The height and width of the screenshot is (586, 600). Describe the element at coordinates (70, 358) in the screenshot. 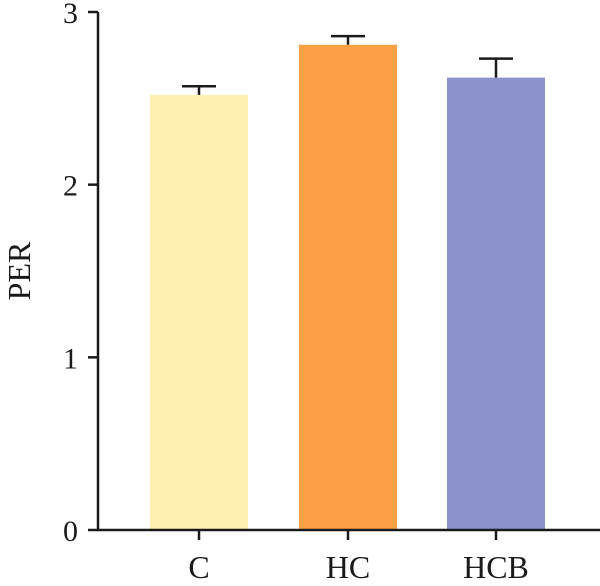

I see `y-tick-label: 1` at that location.